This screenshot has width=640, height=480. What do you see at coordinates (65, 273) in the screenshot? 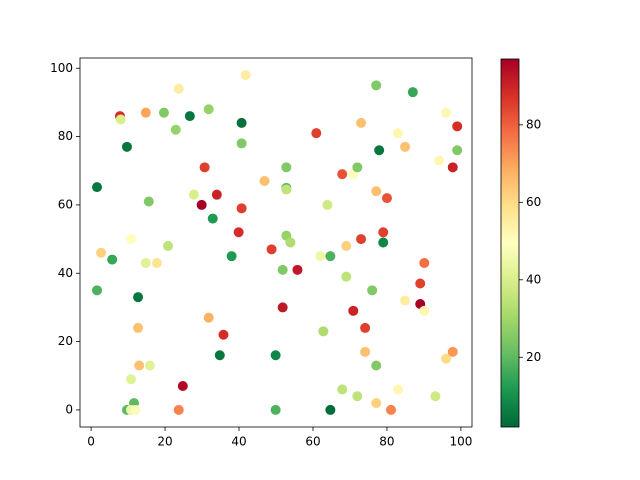
I see `y-tick-label: 40` at bounding box center [65, 273].